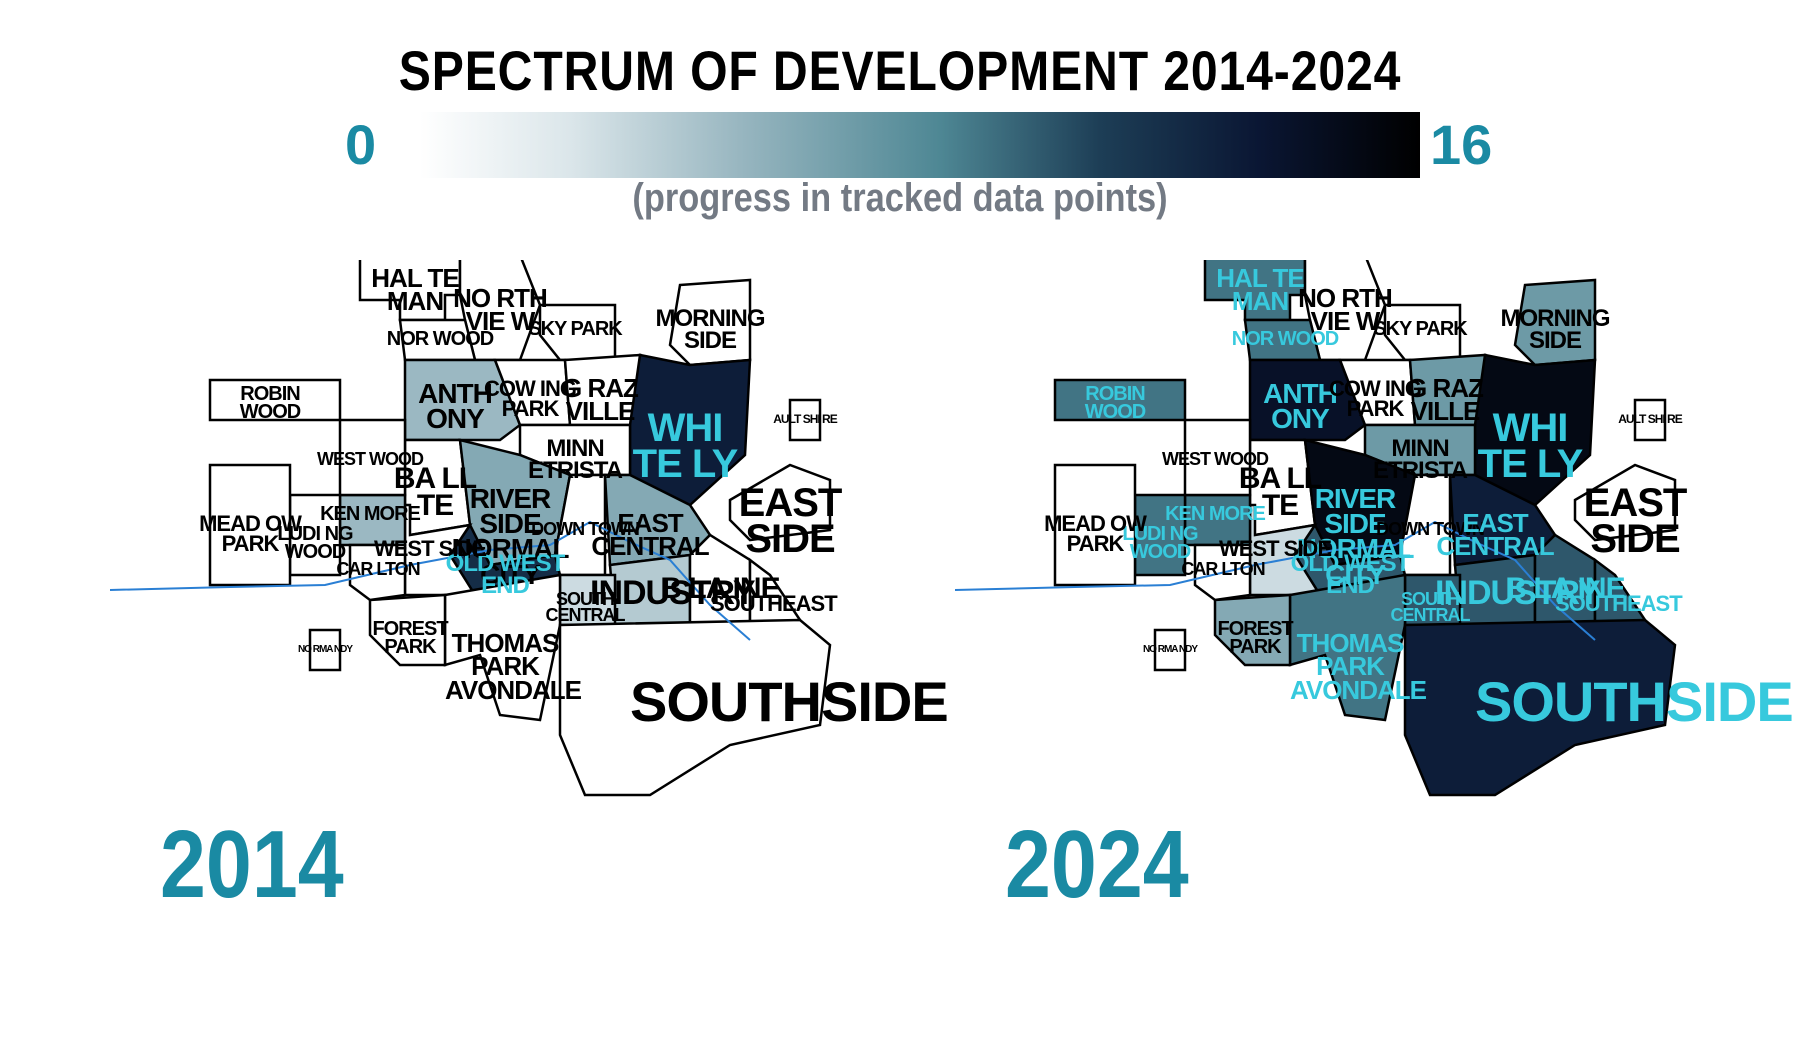  What do you see at coordinates (920, 145) in the screenshot?
I see `color-scale-bar` at bounding box center [920, 145].